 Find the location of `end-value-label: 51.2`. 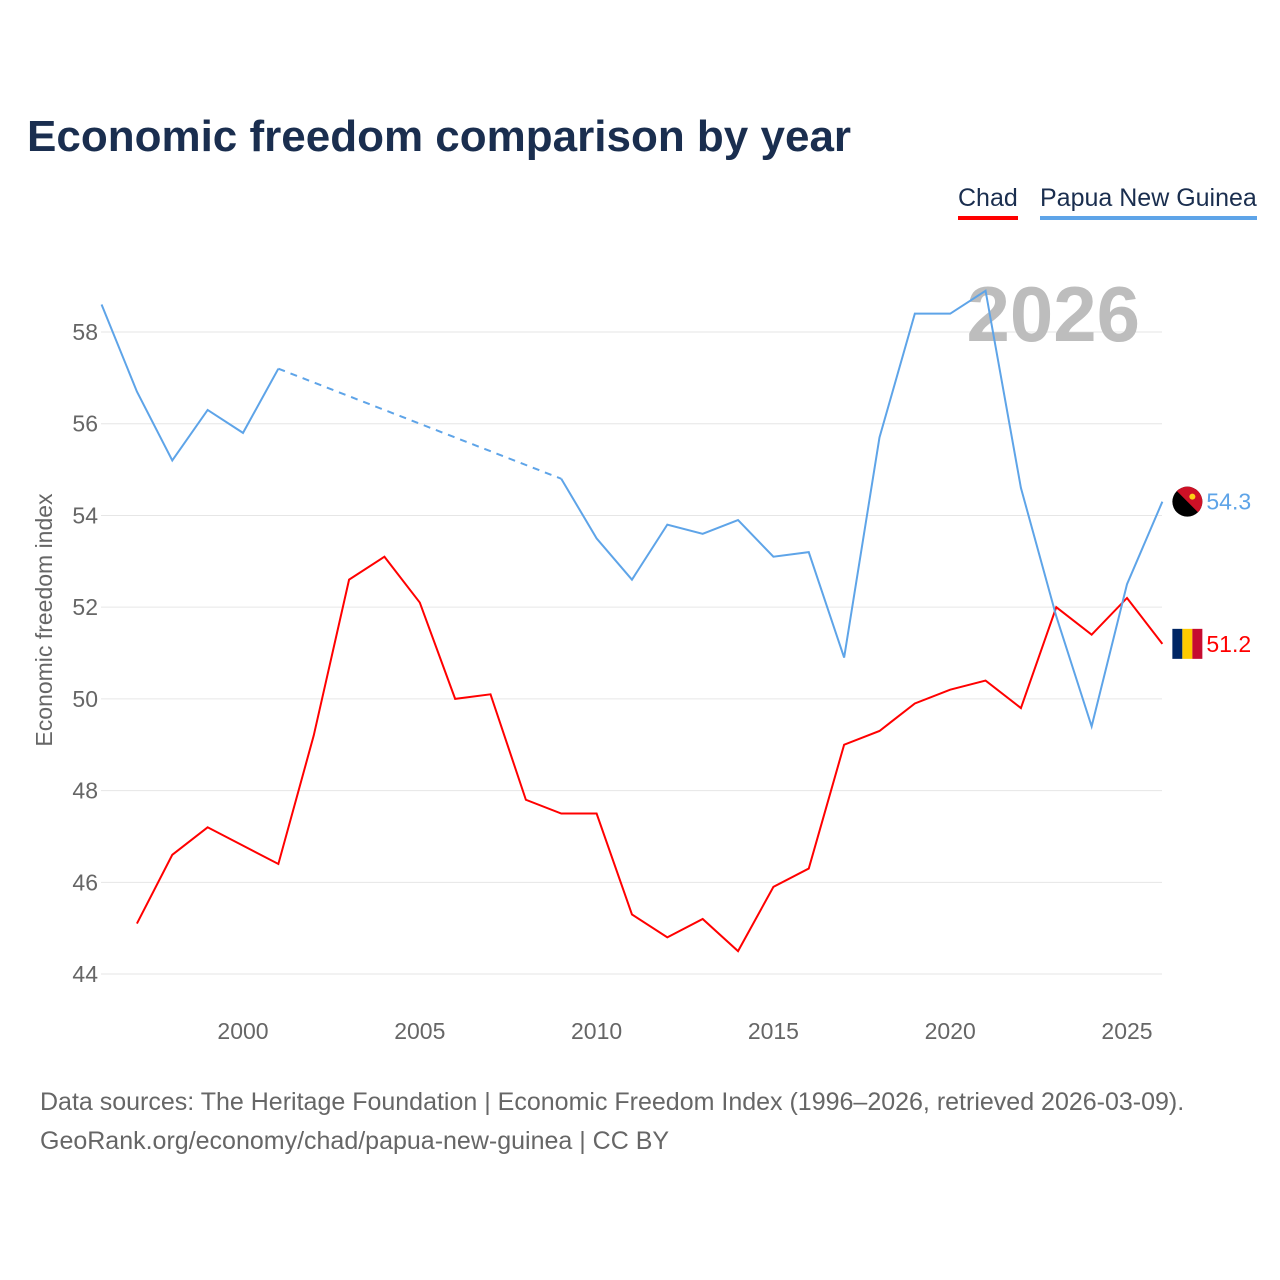

end-value-label: 51.2 is located at coordinates (1228, 644).